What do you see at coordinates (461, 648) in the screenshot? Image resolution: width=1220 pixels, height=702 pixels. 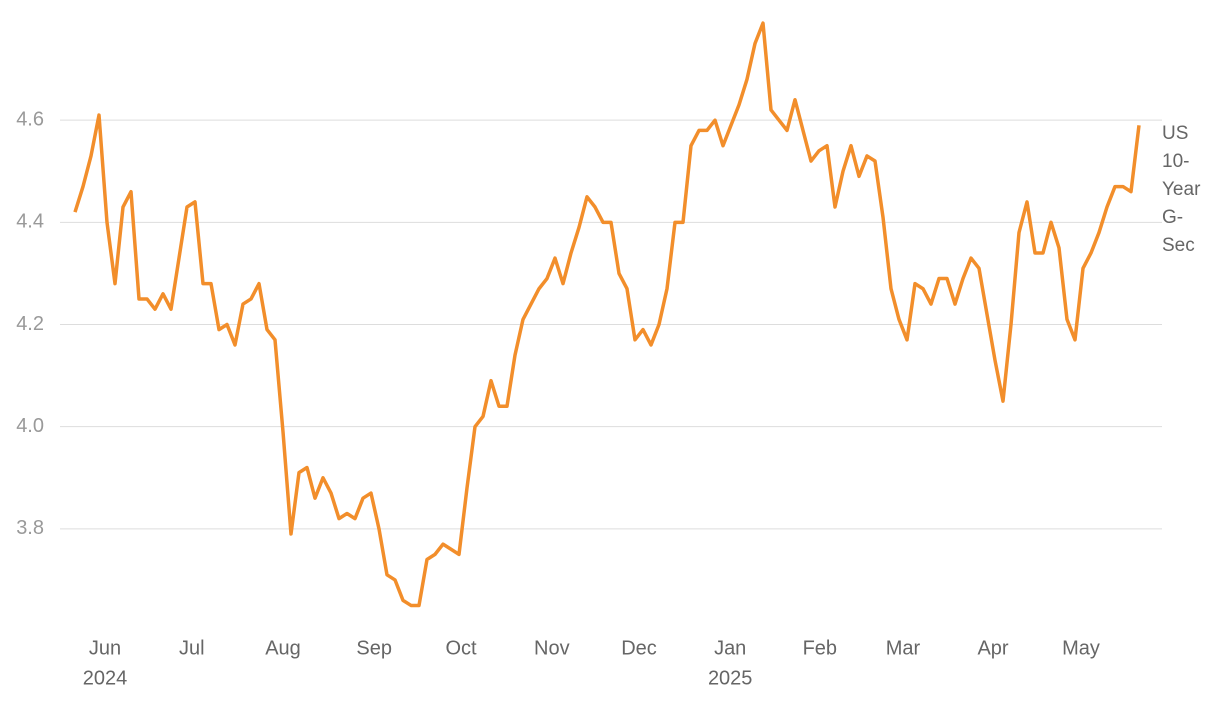 I see `x-tick-label: Oct` at bounding box center [461, 648].